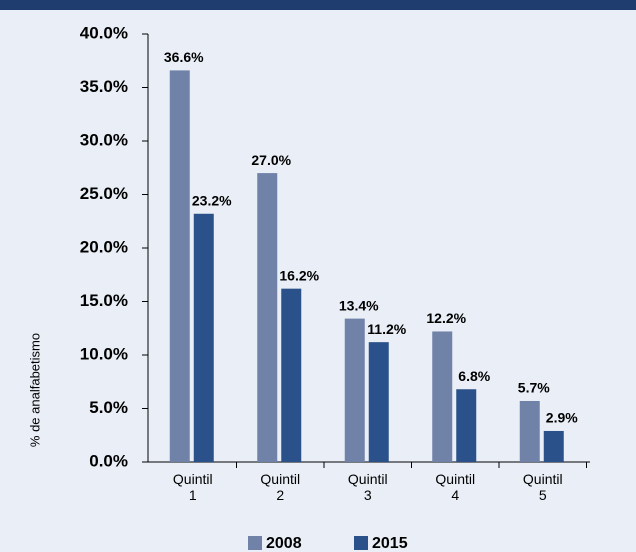 The height and width of the screenshot is (552, 636). Describe the element at coordinates (368, 487) in the screenshot. I see `x-tick-label: Quintil 3` at that location.